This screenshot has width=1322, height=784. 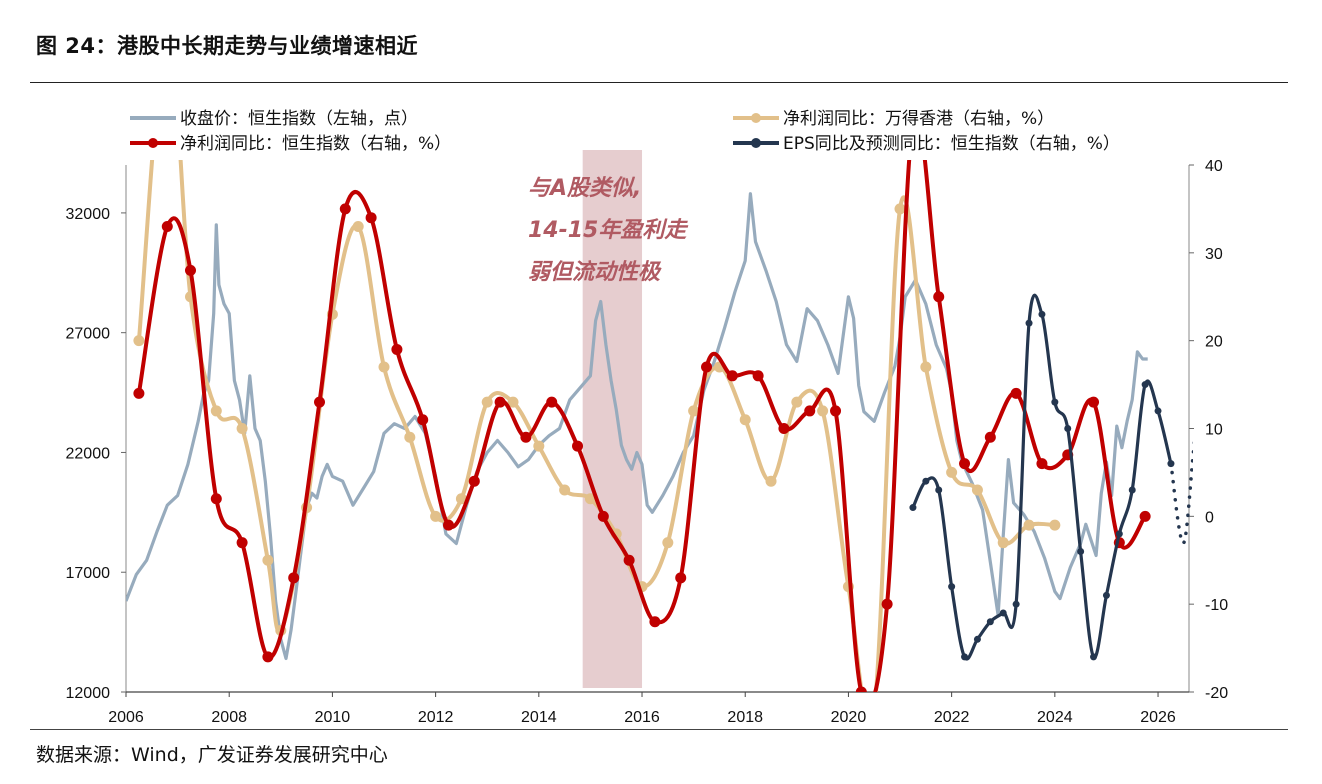 What do you see at coordinates (227, 46) in the screenshot?
I see `figure-title: 图 24：港股中长期走势与业绩增速相近` at bounding box center [227, 46].